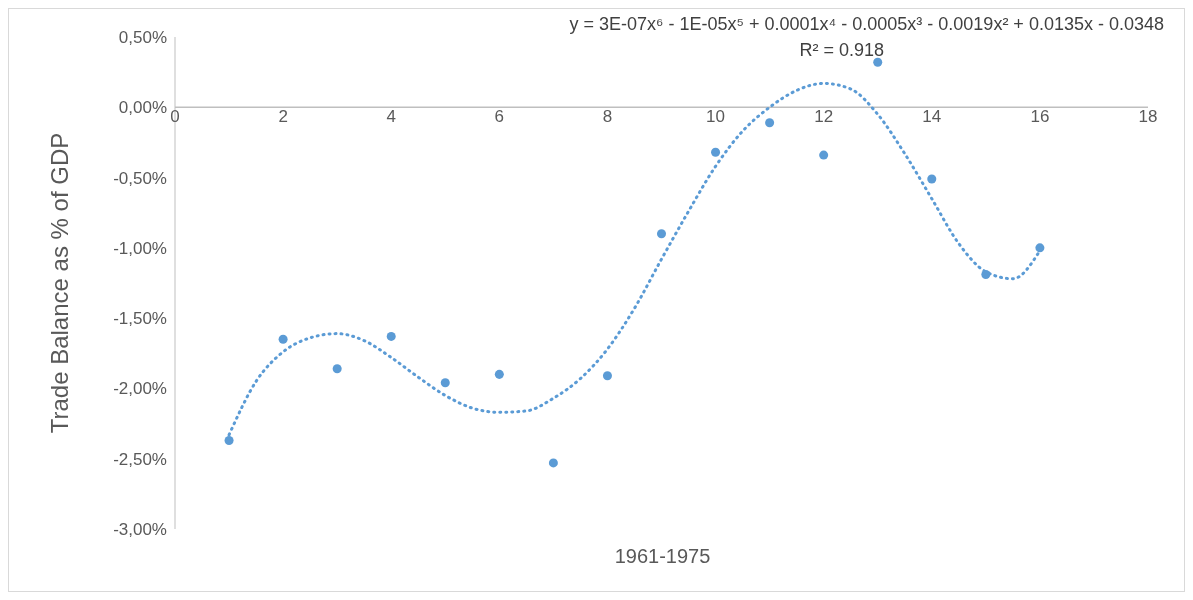 This screenshot has width=1193, height=600. What do you see at coordinates (841, 50) in the screenshot?
I see `annotation: R² = 0.918` at bounding box center [841, 50].